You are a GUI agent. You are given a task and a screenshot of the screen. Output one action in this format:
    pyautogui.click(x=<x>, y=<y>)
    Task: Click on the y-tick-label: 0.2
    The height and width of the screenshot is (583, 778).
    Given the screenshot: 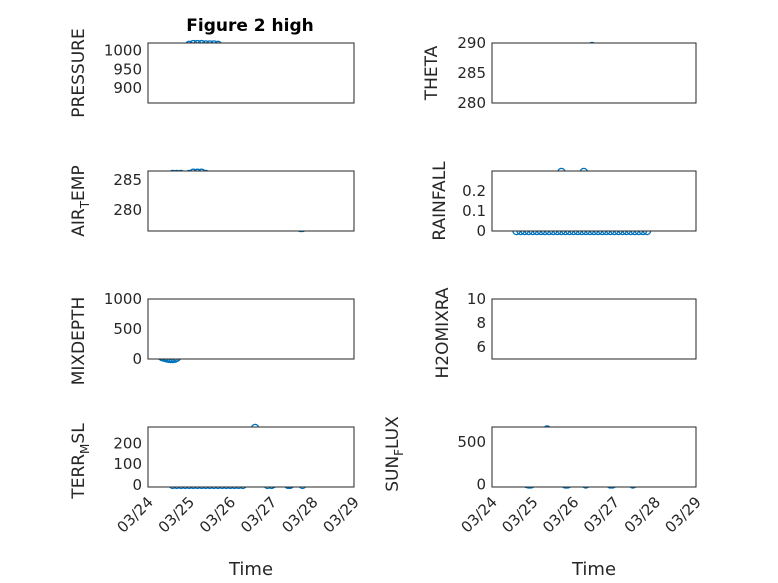 What is the action you would take?
    pyautogui.click(x=474, y=191)
    